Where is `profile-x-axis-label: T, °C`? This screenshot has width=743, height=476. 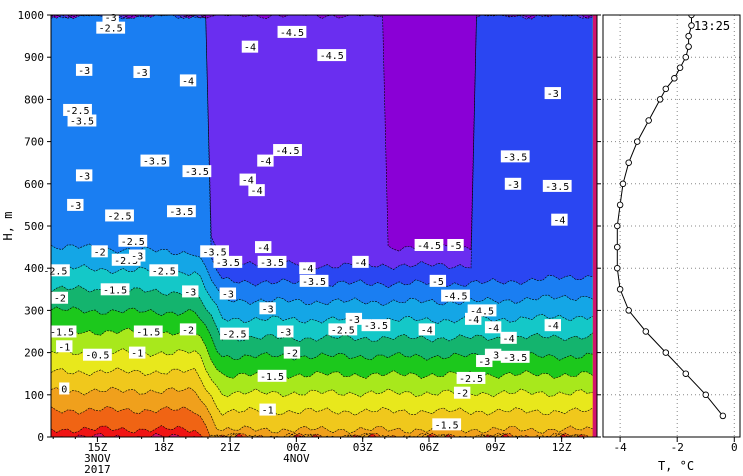 profile-x-axis-label: T, °C is located at coordinates (676, 466).